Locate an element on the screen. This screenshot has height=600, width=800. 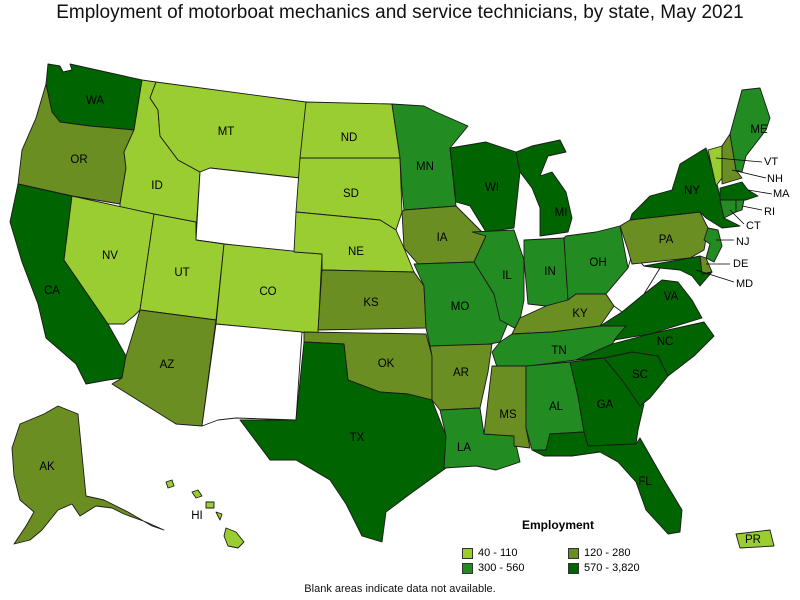
label-id: ID is located at coordinates (157, 186).